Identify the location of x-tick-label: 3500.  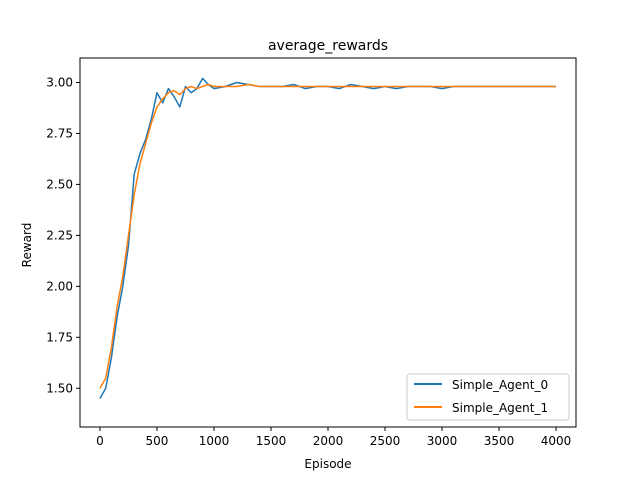
(499, 441).